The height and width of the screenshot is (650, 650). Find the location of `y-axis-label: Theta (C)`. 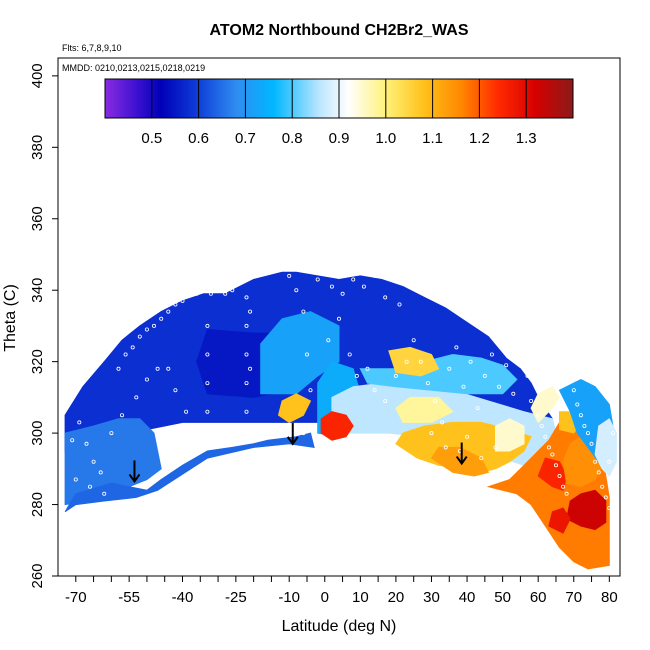

y-axis-label: Theta (C) is located at coordinates (10, 318).